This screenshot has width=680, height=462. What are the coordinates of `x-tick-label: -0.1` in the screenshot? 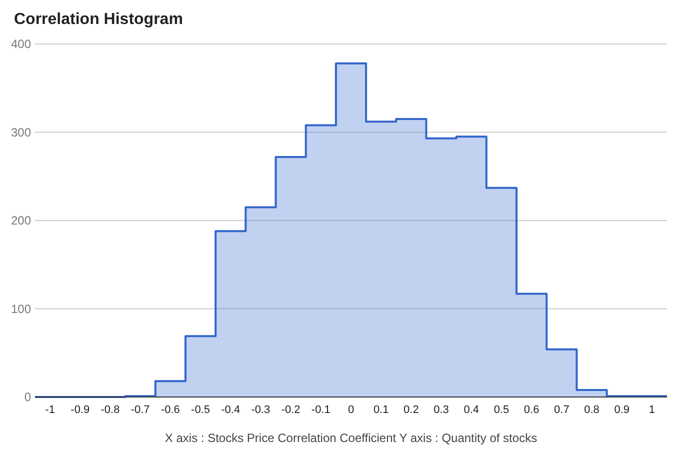 It's located at (320, 410).